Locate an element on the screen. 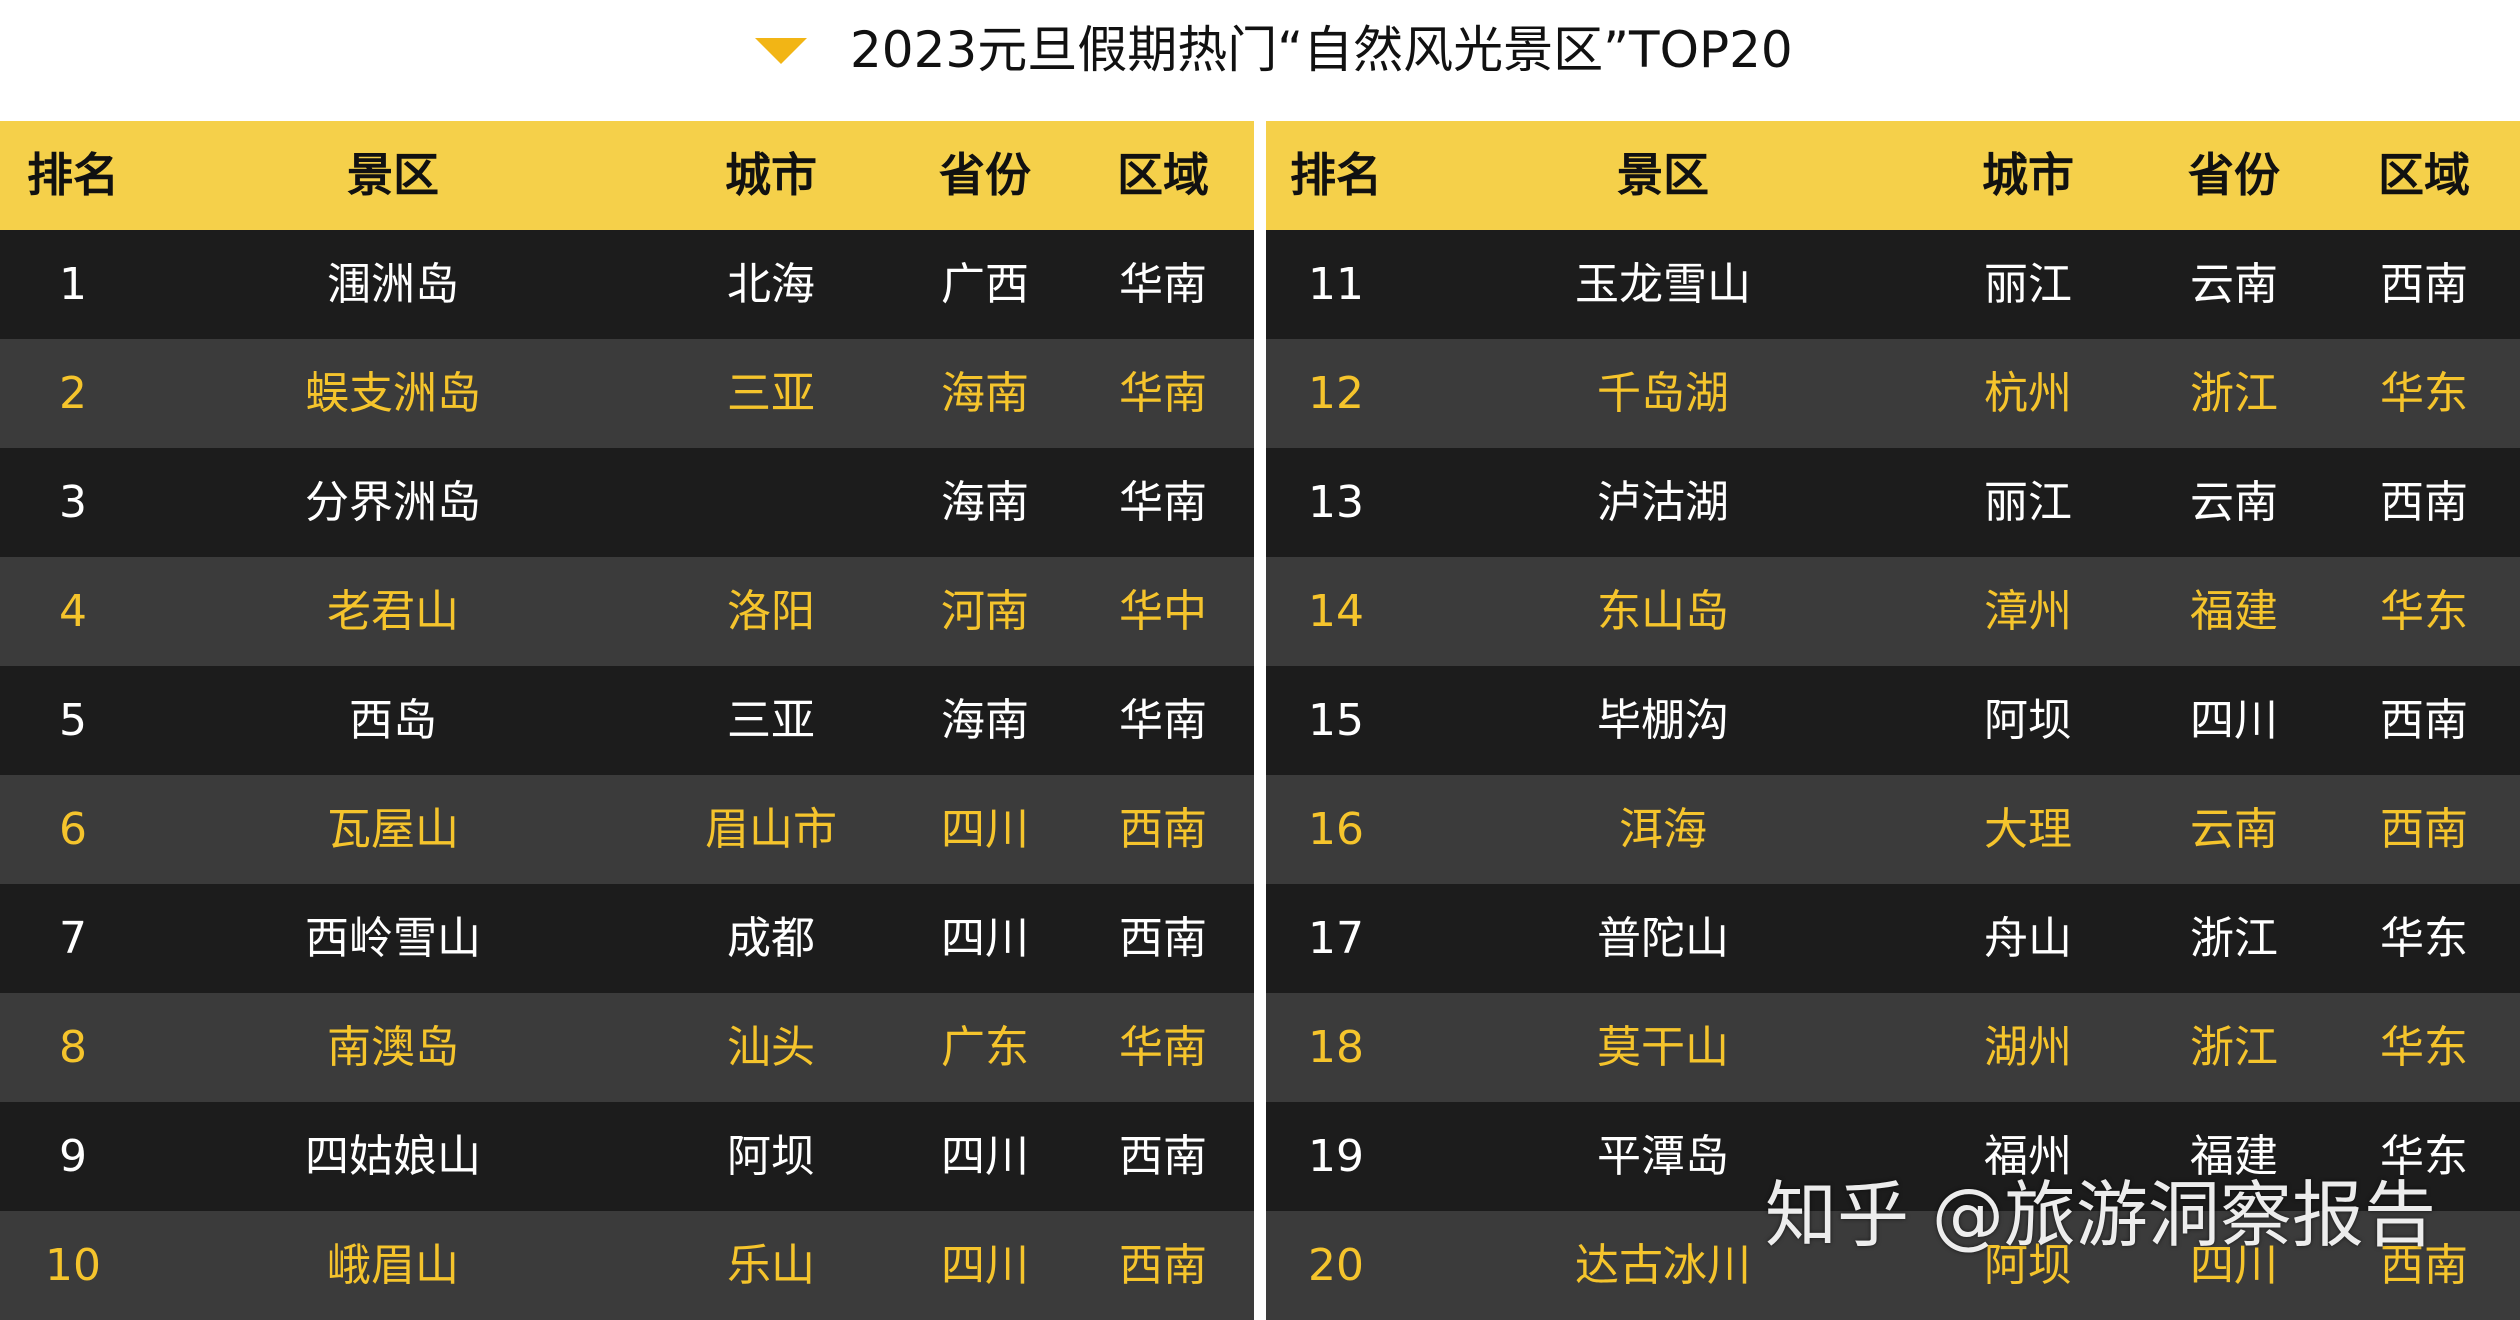 The height and width of the screenshot is (1320, 2520). cell-rank: 5 is located at coordinates (73, 720).